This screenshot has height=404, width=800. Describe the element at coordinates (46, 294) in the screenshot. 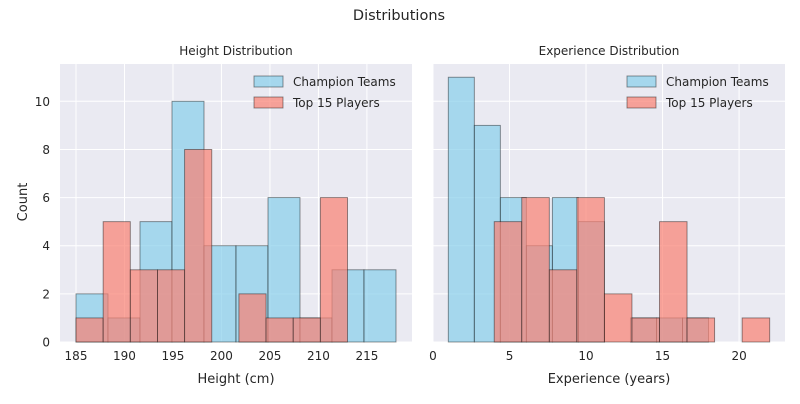

I see `y-tick-label: 2` at that location.